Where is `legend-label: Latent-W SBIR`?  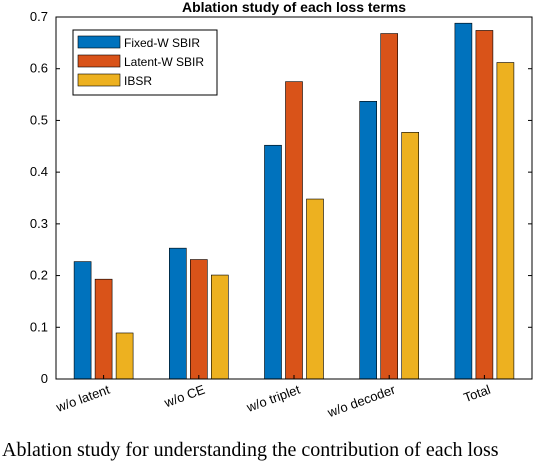
legend-label: Latent-W SBIR is located at coordinates (164, 62).